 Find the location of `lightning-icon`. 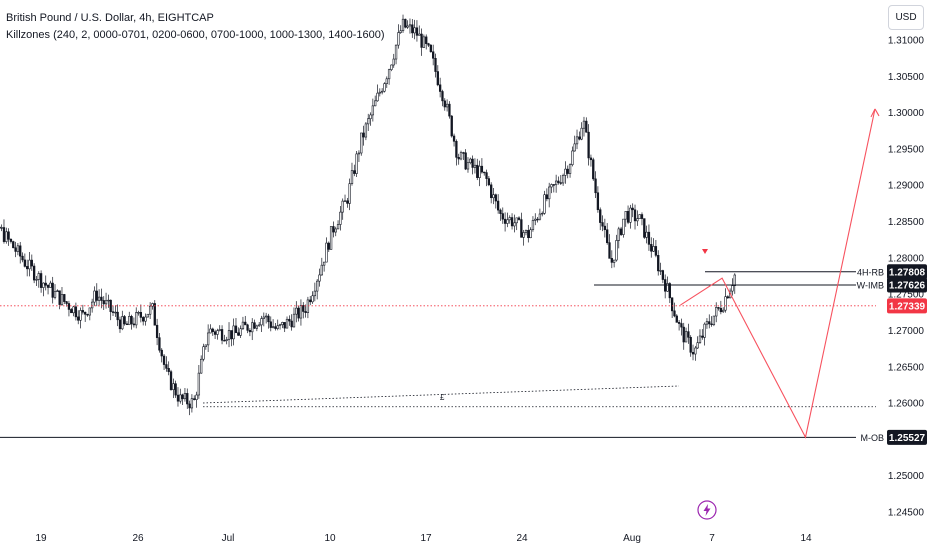

lightning-icon is located at coordinates (707, 510).